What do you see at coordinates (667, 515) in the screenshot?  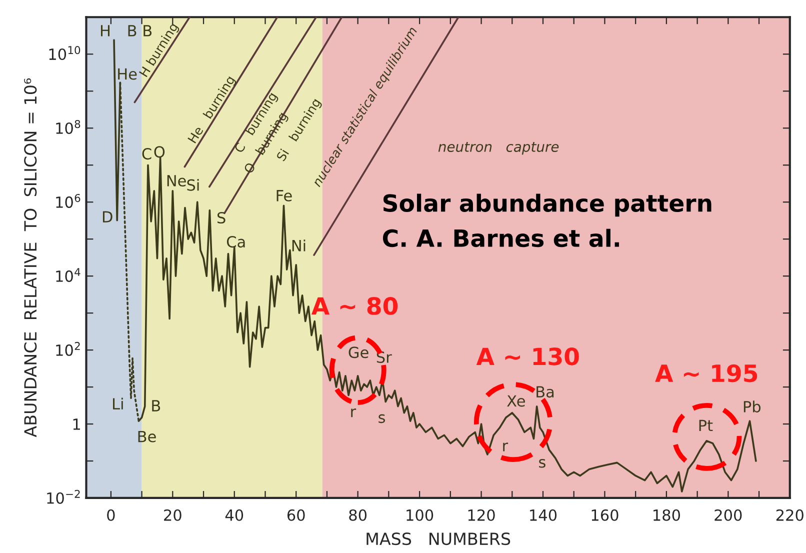 I see `x-tick-label: 180` at bounding box center [667, 515].